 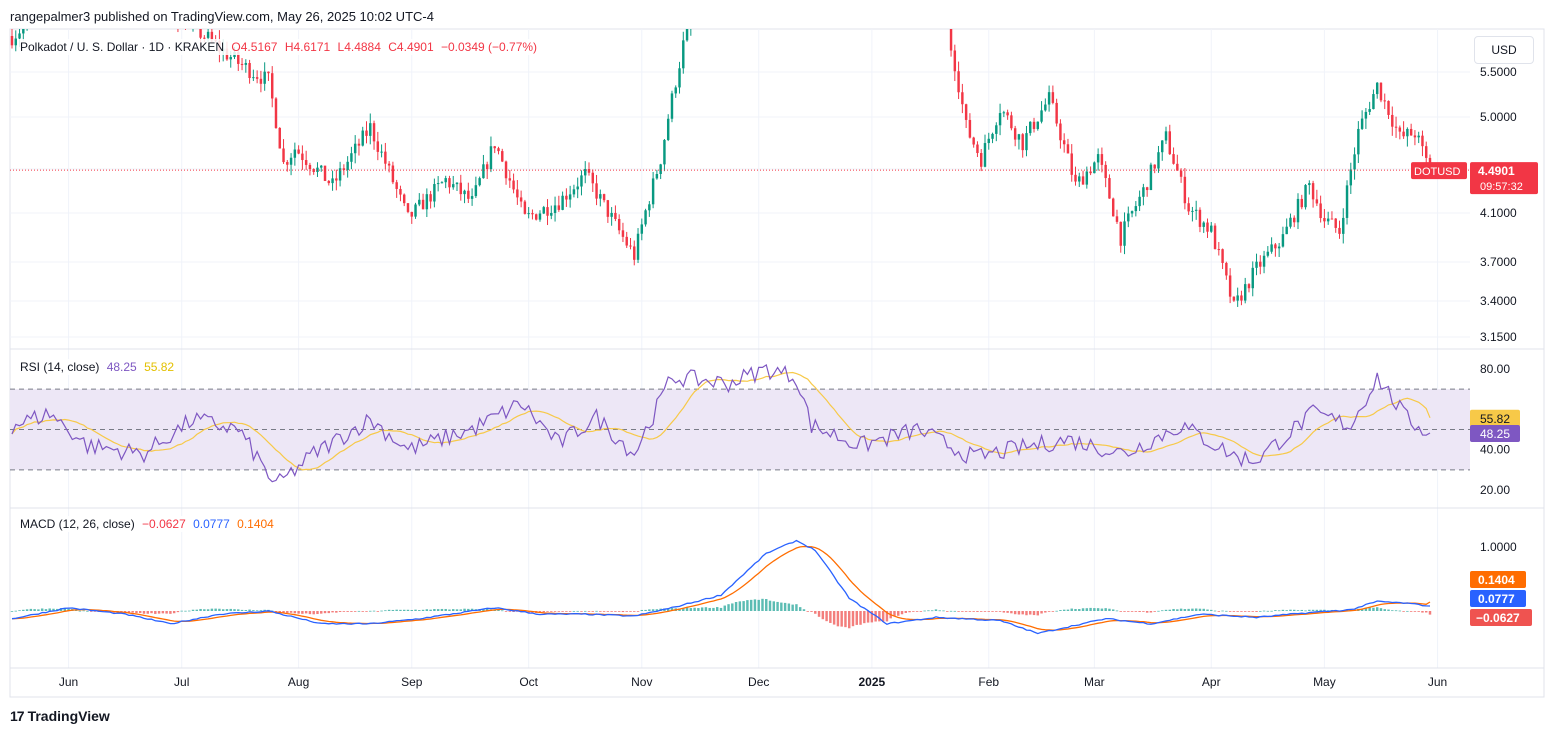 I want to click on rsi-tick-label: 20.00, so click(x=1495, y=490).